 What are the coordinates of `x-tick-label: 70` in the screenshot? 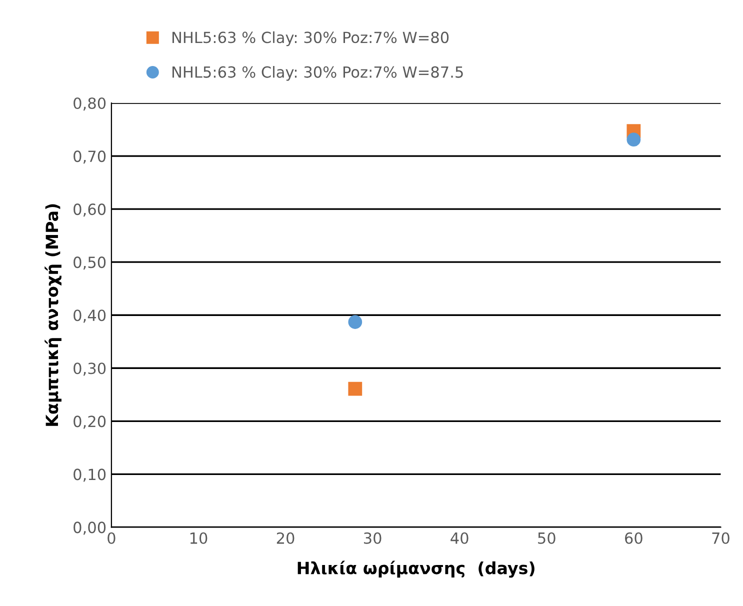 It's located at (721, 538).